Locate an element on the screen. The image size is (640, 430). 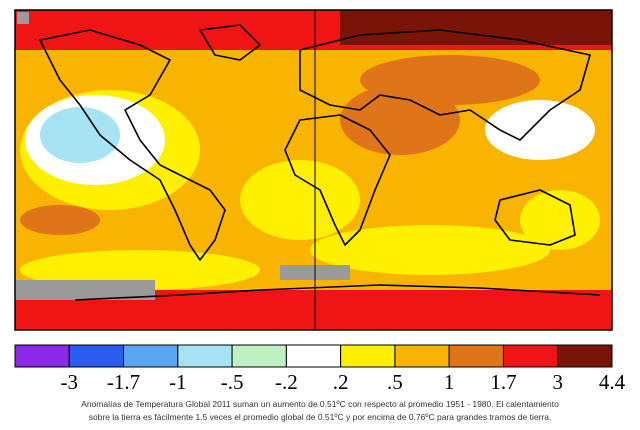
scale-label: .5 is located at coordinates (395, 382).